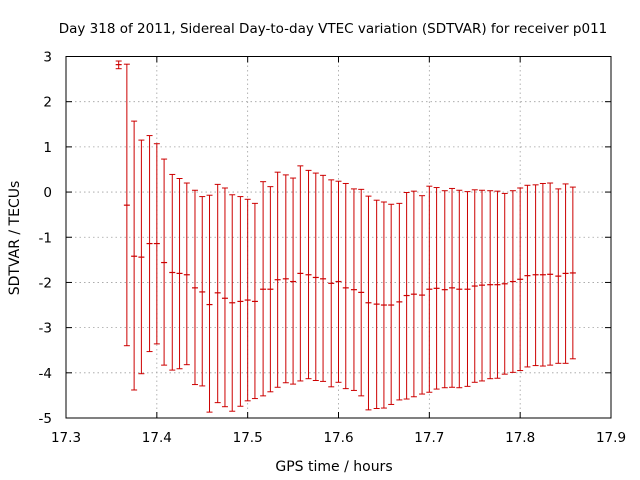 The height and width of the screenshot is (480, 640). What do you see at coordinates (47, 58) in the screenshot?
I see `y-tick-label: 3` at bounding box center [47, 58].